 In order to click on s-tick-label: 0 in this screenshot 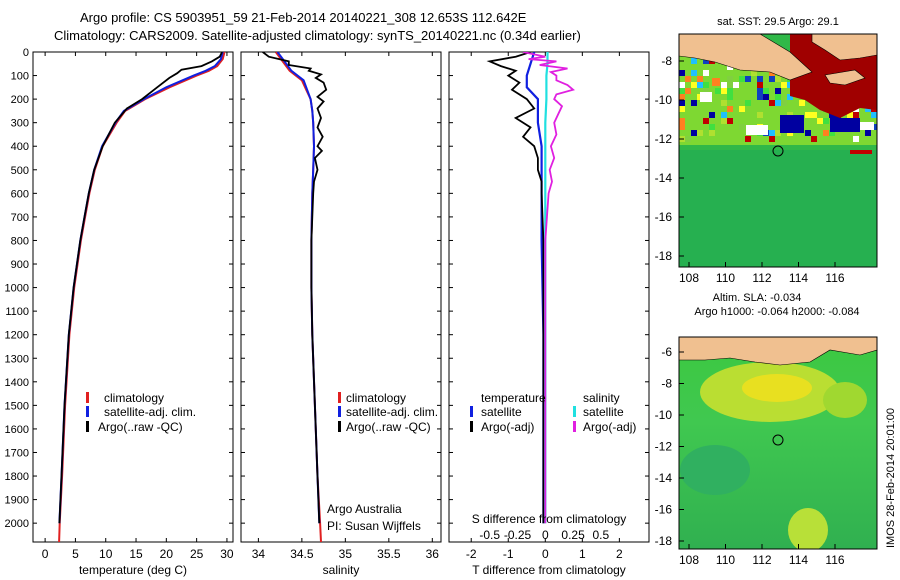, I will do `click(545, 535)`.